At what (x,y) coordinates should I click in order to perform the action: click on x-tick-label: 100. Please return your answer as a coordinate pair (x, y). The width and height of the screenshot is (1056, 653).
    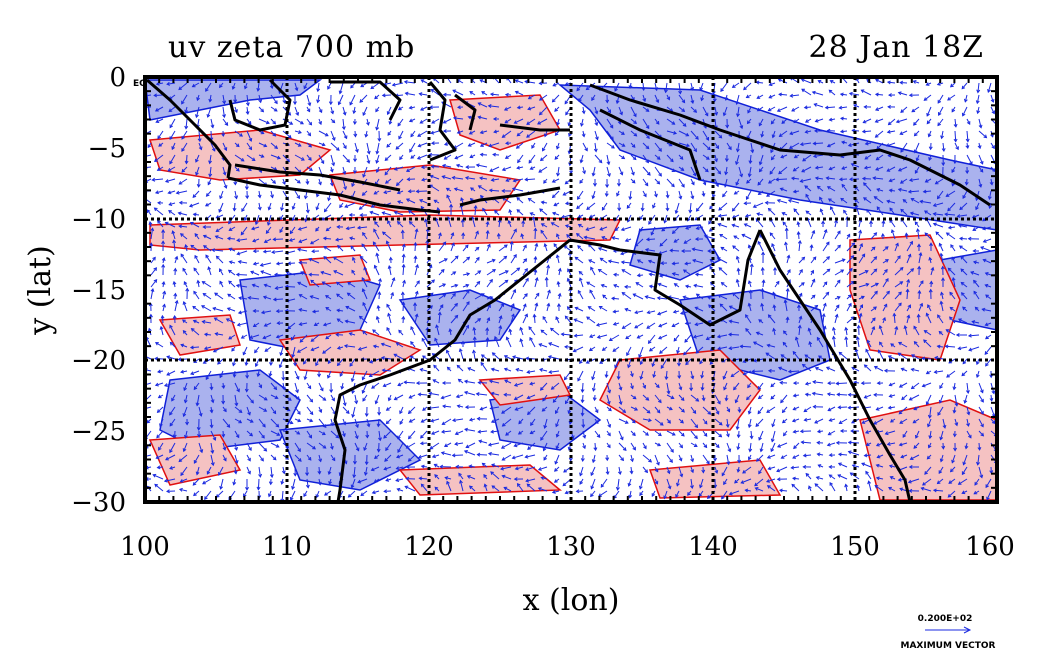
    Looking at the image, I should click on (145, 547).